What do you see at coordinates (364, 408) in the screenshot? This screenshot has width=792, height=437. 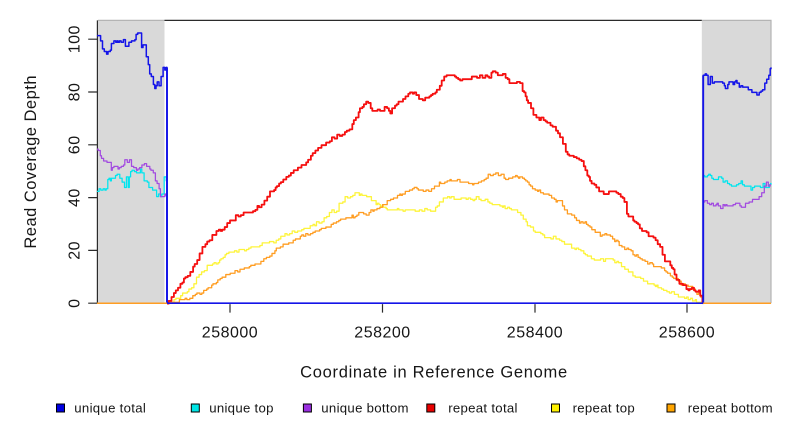 I see `svg-text: unique bottom` at bounding box center [364, 408].